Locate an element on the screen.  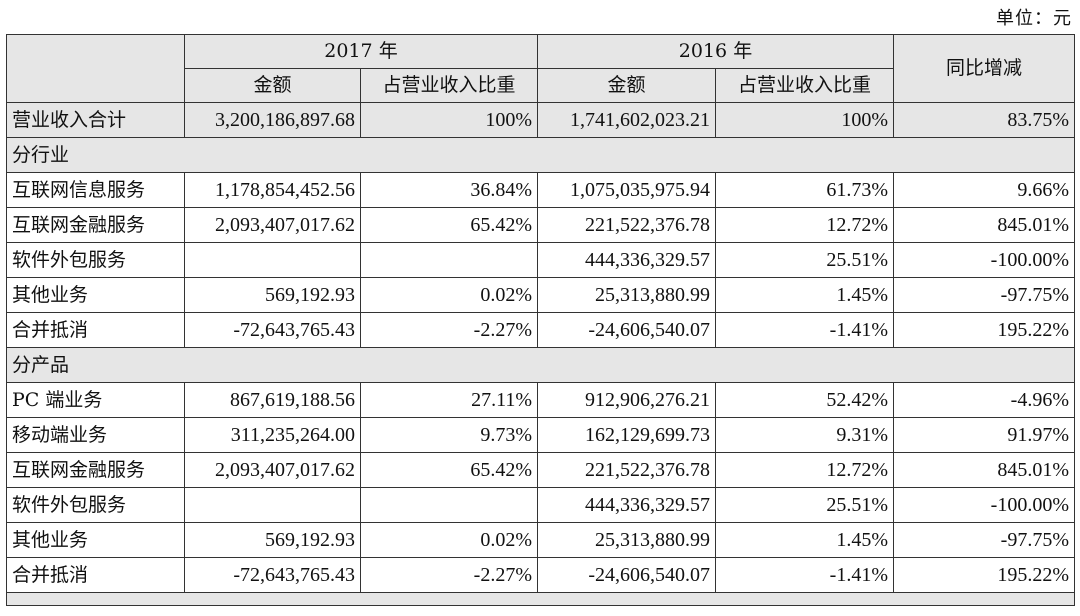
share-2016: 9.31% is located at coordinates (804, 435).